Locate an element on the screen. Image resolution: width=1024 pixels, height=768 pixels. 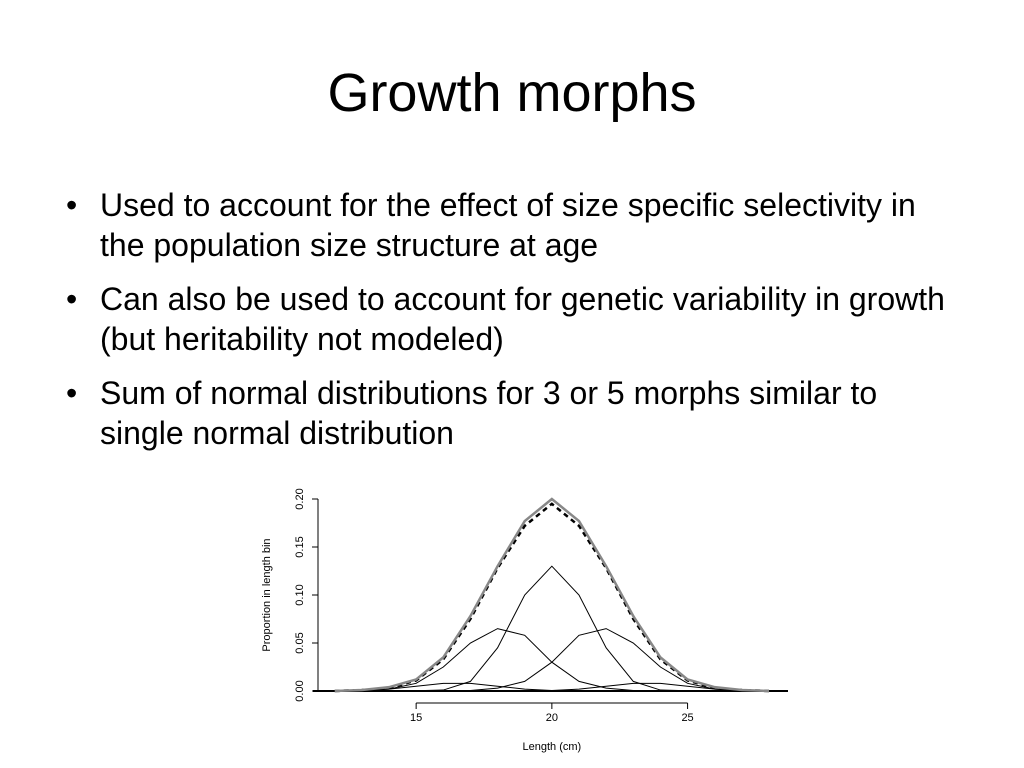
slide-title: Growth morphs is located at coordinates (512, 93).